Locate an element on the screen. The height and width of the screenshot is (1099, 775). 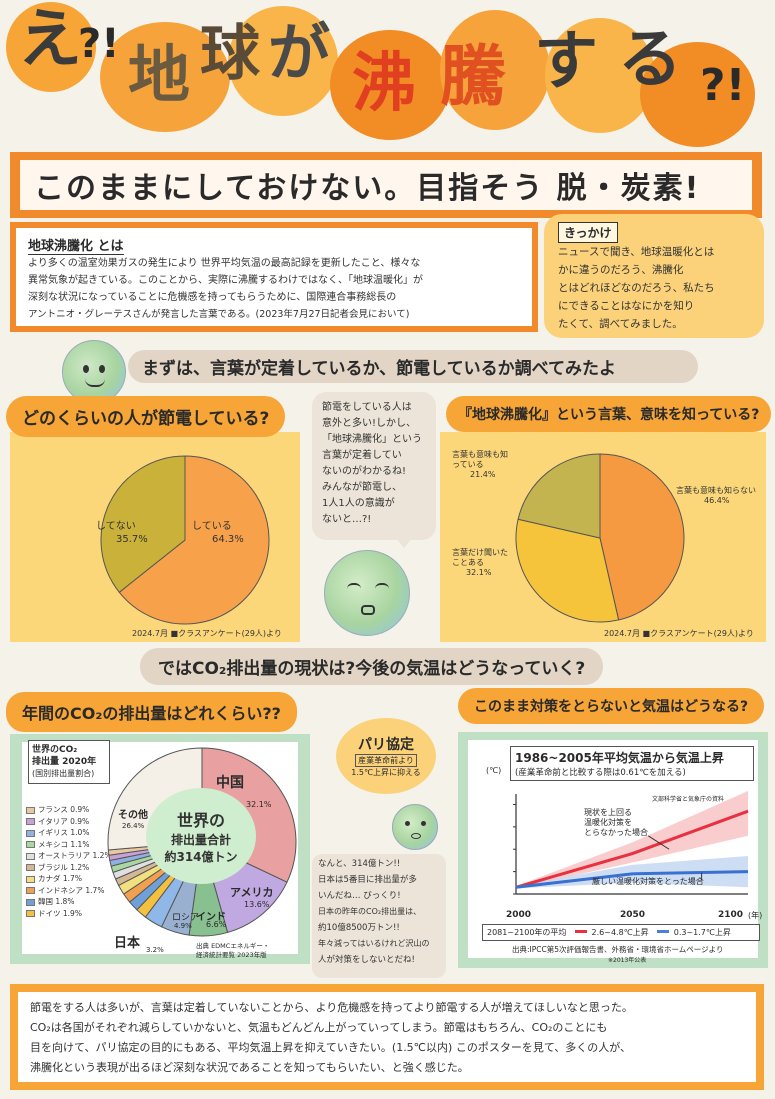
kikkake-line: たくて、調べてみました。 is located at coordinates (620, 324).